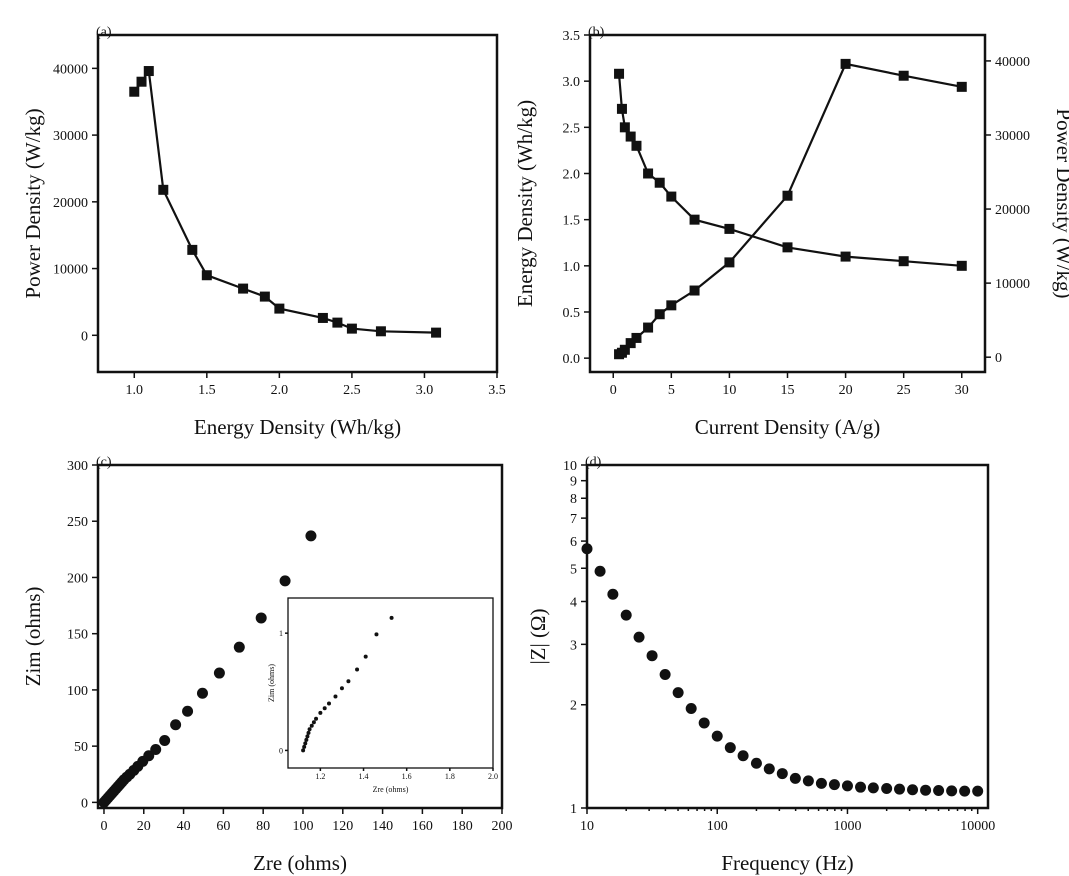  I want to click on y-tick-label: 20000, so click(70, 203).